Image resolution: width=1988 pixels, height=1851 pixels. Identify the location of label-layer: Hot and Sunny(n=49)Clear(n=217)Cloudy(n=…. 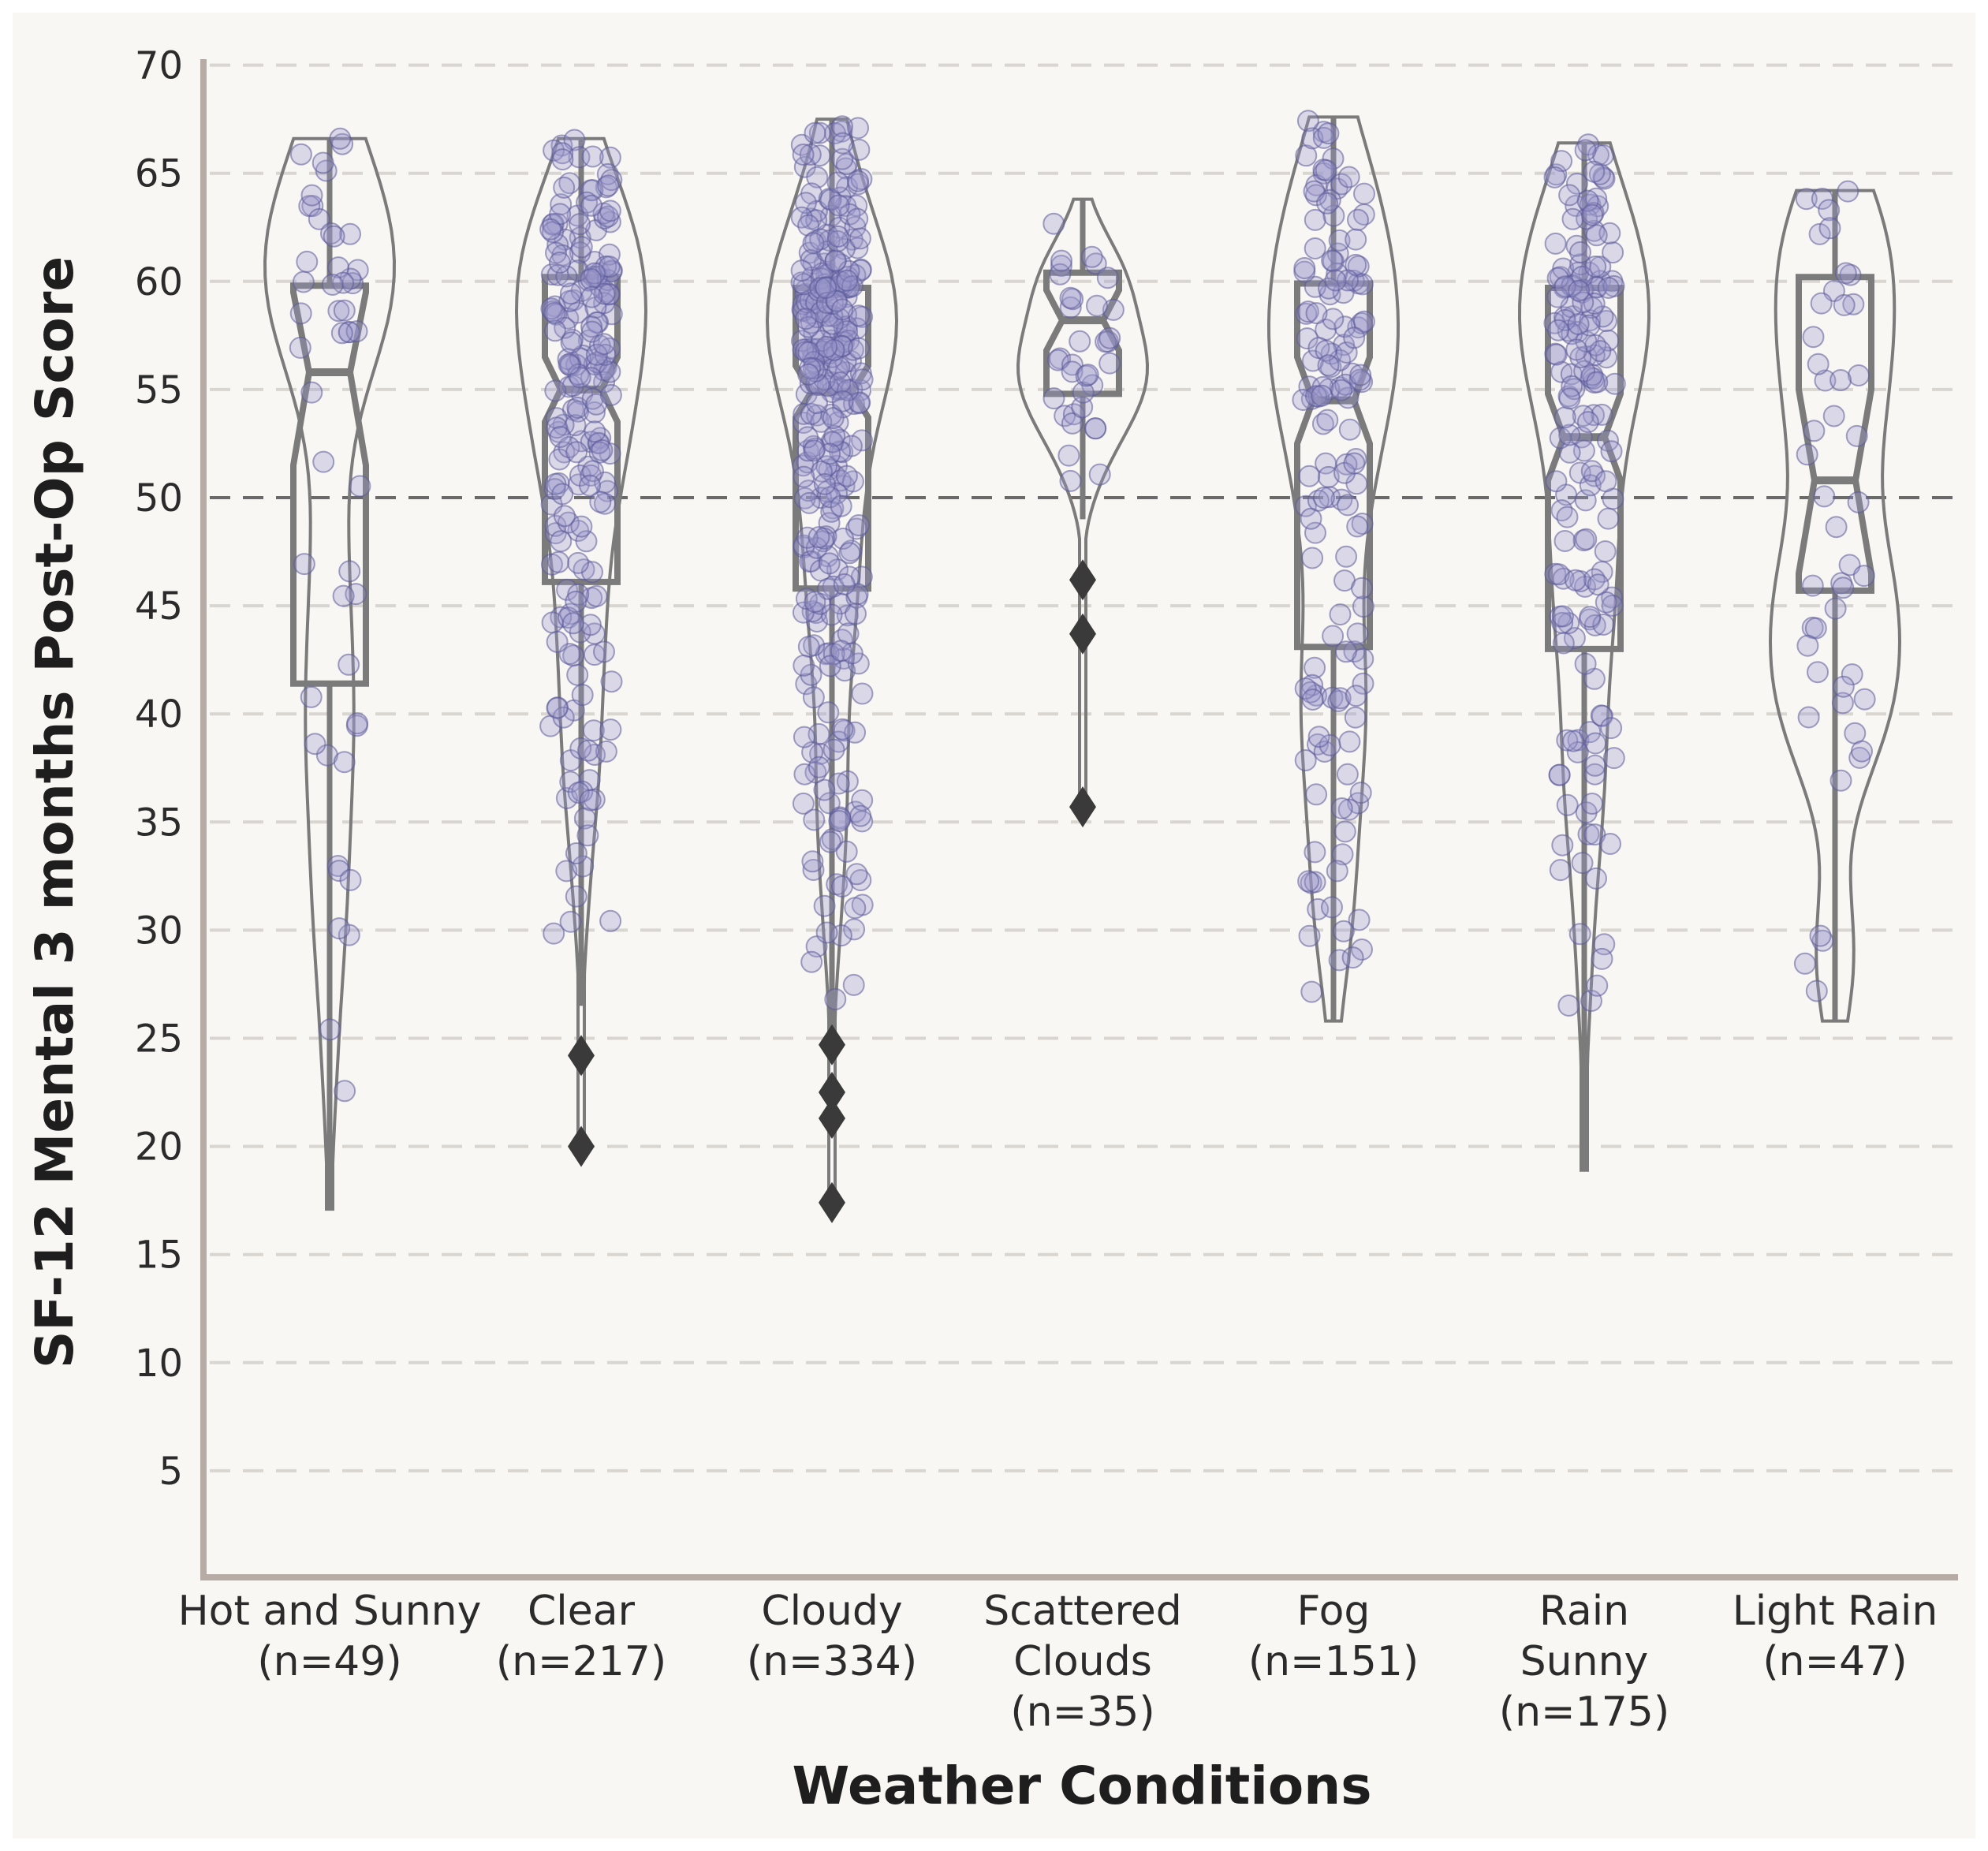
(1058, 1662).